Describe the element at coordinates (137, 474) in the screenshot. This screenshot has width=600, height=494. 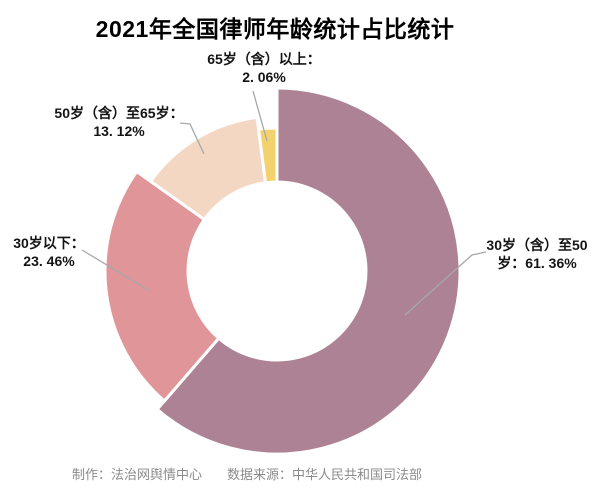
I see `credit-producer: 制作：法治网舆情中心` at that location.